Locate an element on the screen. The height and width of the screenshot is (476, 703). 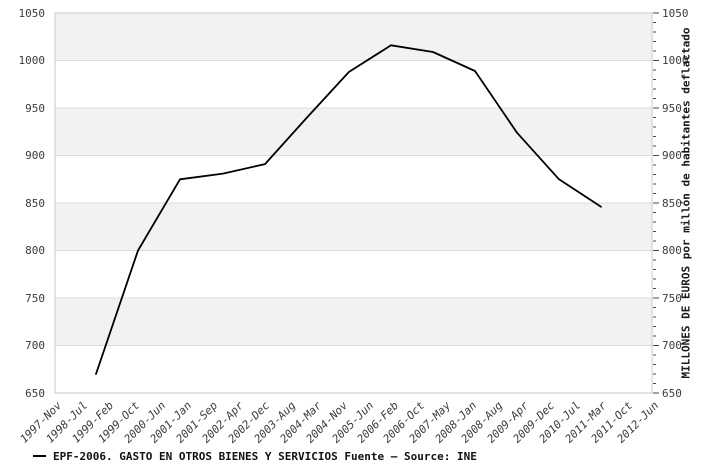
y-tick-label: 1000 is located at coordinates (32, 60).